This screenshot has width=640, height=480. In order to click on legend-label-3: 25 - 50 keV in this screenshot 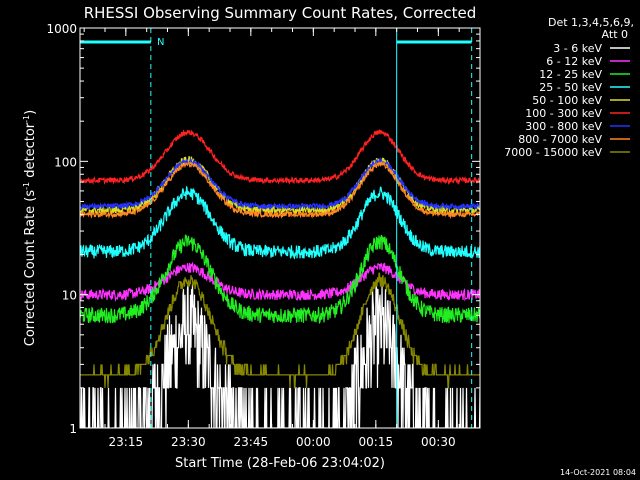, I will do `click(570, 87)`.